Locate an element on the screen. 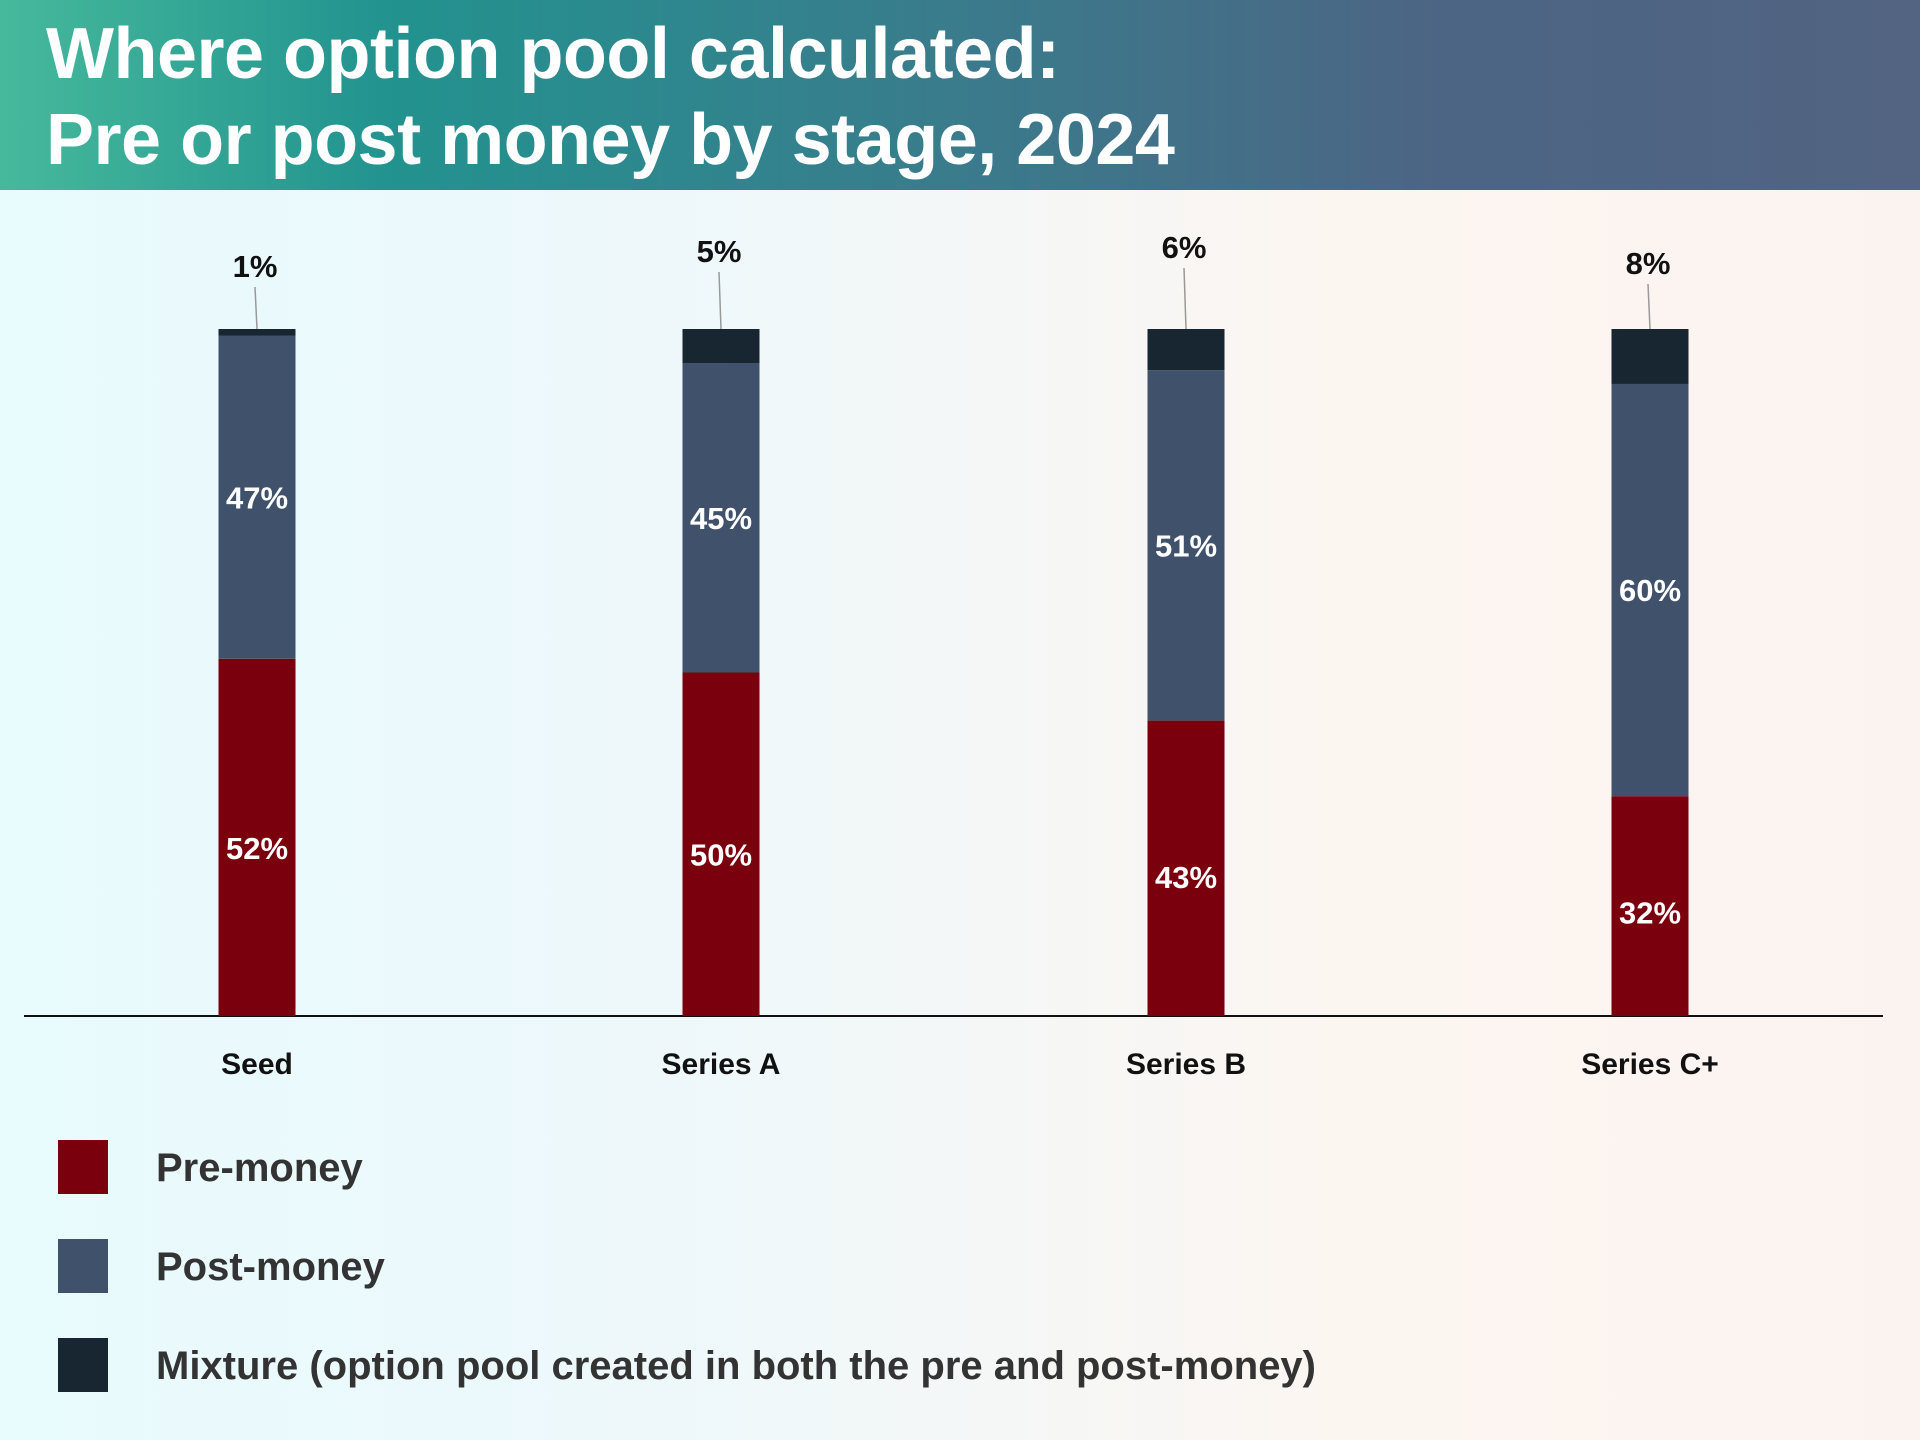 This screenshot has height=1440, width=1920. bar-mixture-option-pool-created-in-both-the-pre-and-post-money-series-b is located at coordinates (1186, 350).